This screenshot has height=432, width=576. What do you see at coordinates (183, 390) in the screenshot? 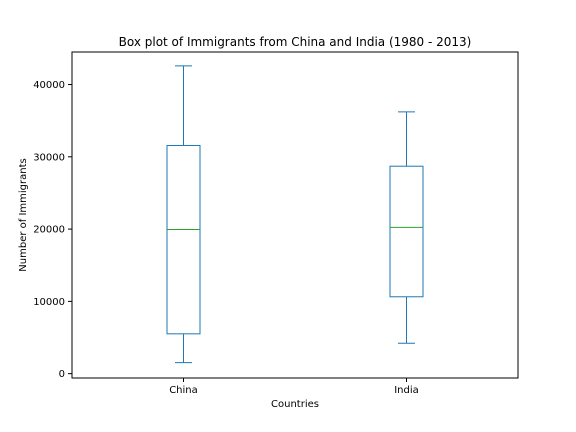
I see `x-tick-label: China` at bounding box center [183, 390].